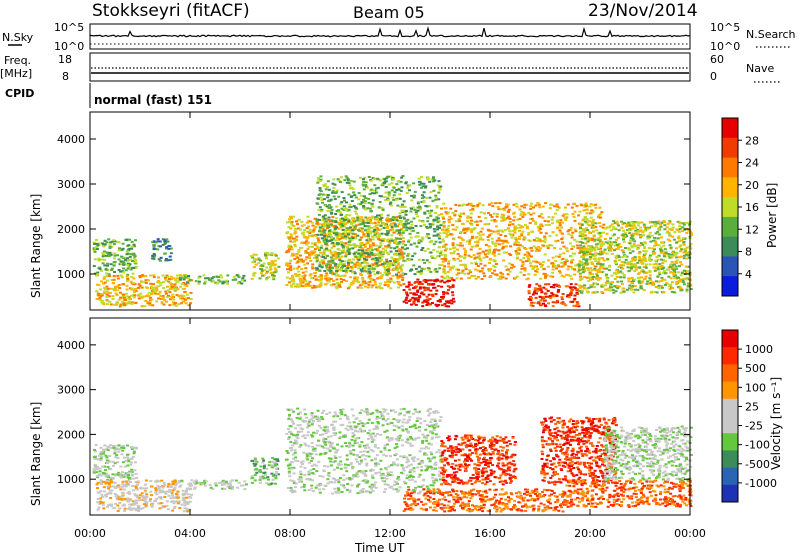 This screenshot has height=554, width=800. What do you see at coordinates (16, 73) in the screenshot?
I see `freq-unit: [MHz]` at bounding box center [16, 73].